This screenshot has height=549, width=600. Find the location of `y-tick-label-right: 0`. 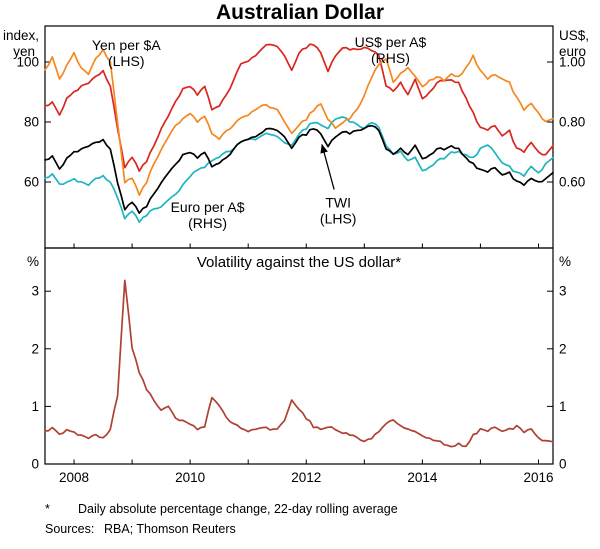

y-tick-label-right: 0 is located at coordinates (563, 464).